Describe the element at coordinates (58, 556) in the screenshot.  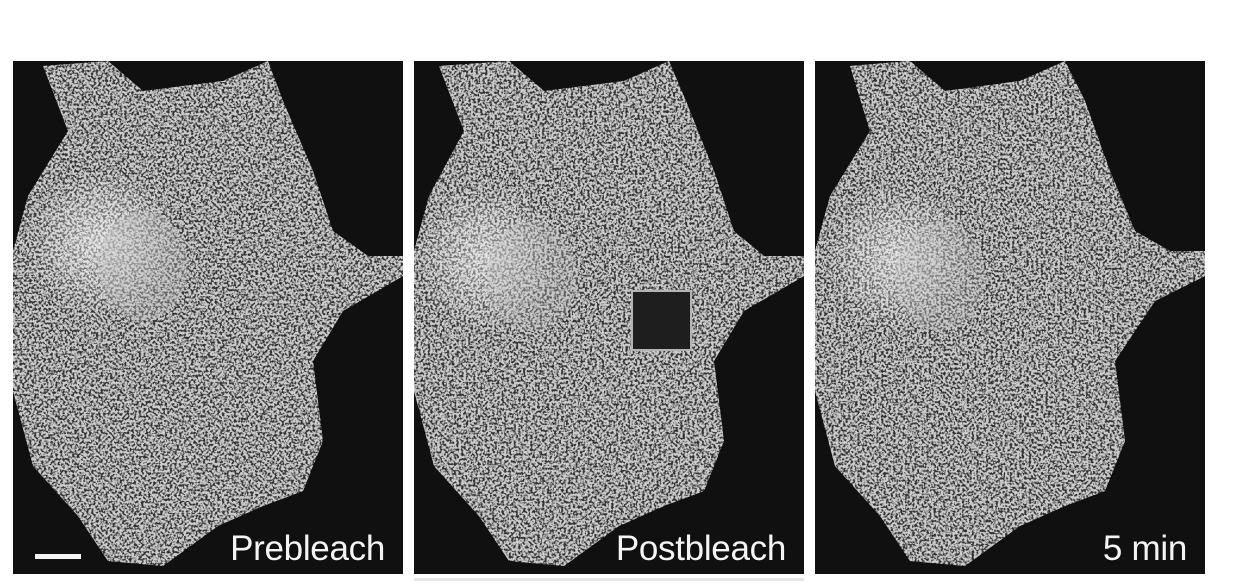
I see `scale-bar` at that location.